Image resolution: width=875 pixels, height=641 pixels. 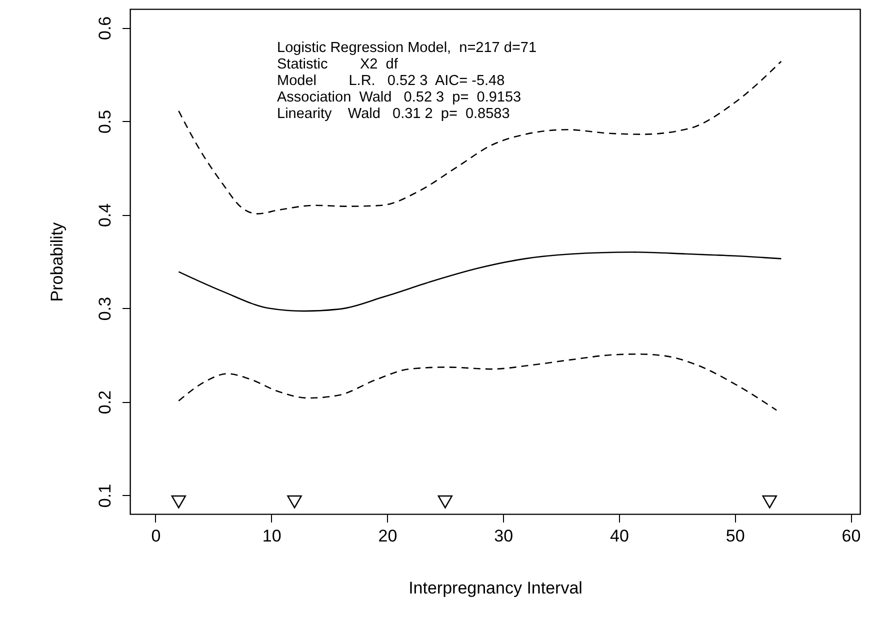 What do you see at coordinates (504, 536) in the screenshot?
I see `x-tick-label: 30` at bounding box center [504, 536].